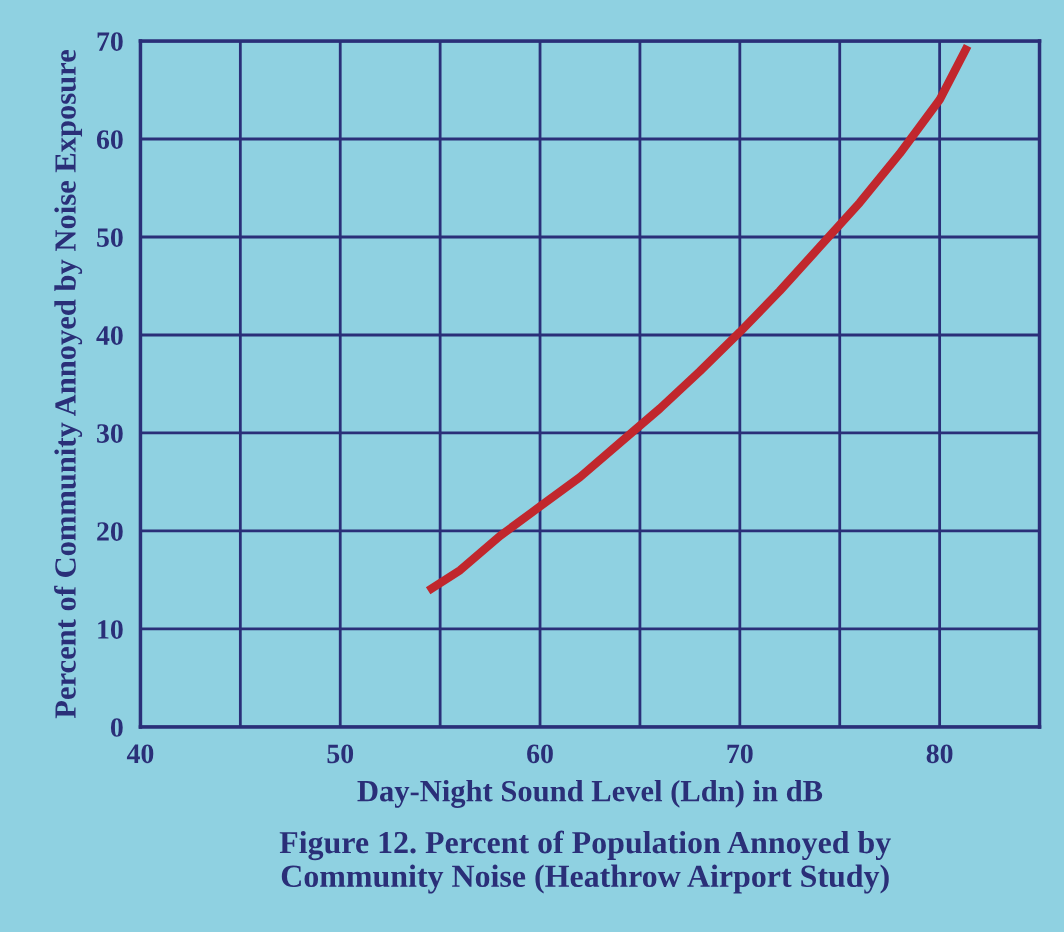 The height and width of the screenshot is (932, 1064). What do you see at coordinates (140, 754) in the screenshot?
I see `x-tick-label: 40` at bounding box center [140, 754].